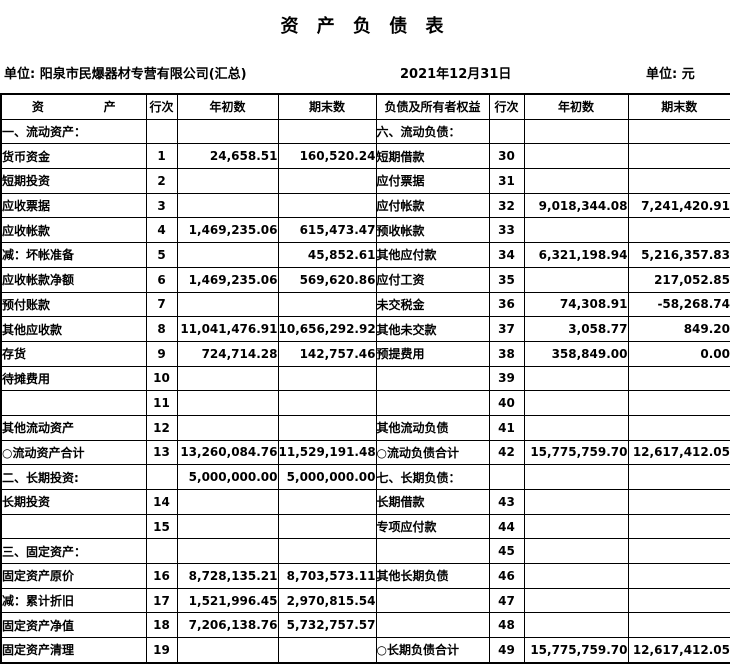  What do you see at coordinates (432, 181) in the screenshot?
I see `liability-label-cell: 应付票据` at bounding box center [432, 181].